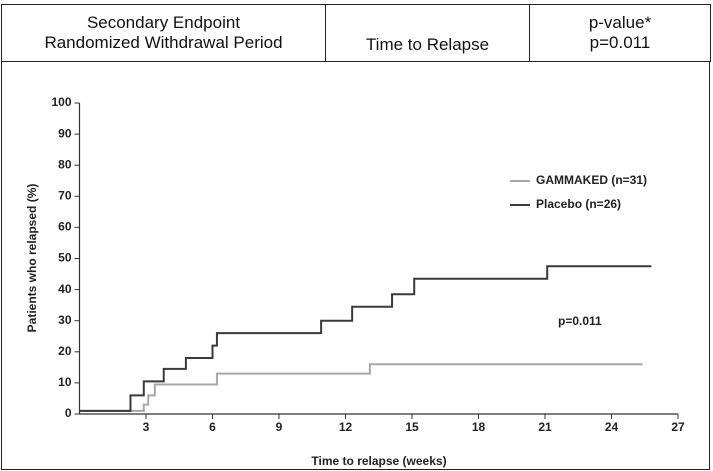  I want to click on y-axis-label: Patients who relapsed (%), so click(32, 258).